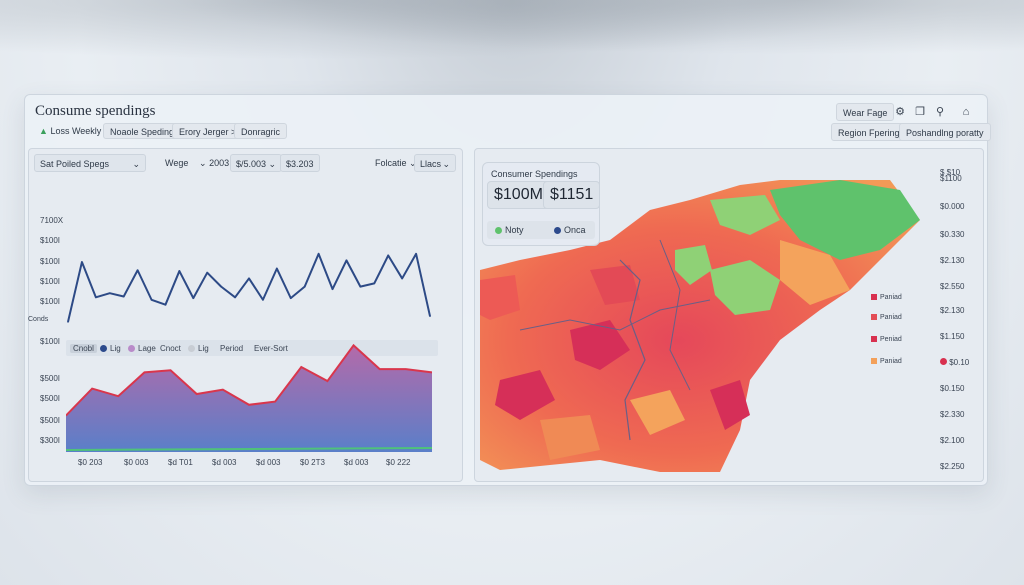  I want to click on filter-donragric: Donragric, so click(261, 131).